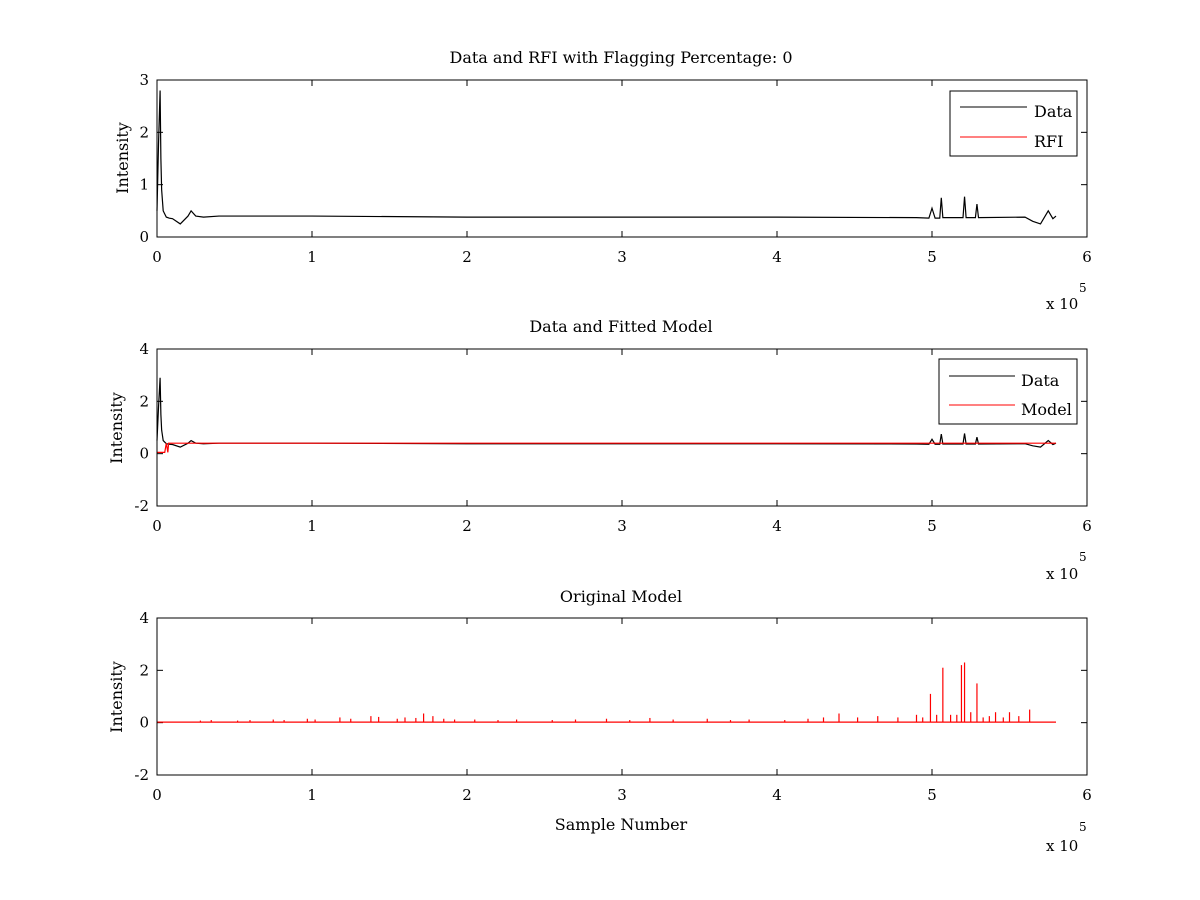  Describe the element at coordinates (116, 428) in the screenshot. I see `axes-middle-ylabel: Intensity` at that location.